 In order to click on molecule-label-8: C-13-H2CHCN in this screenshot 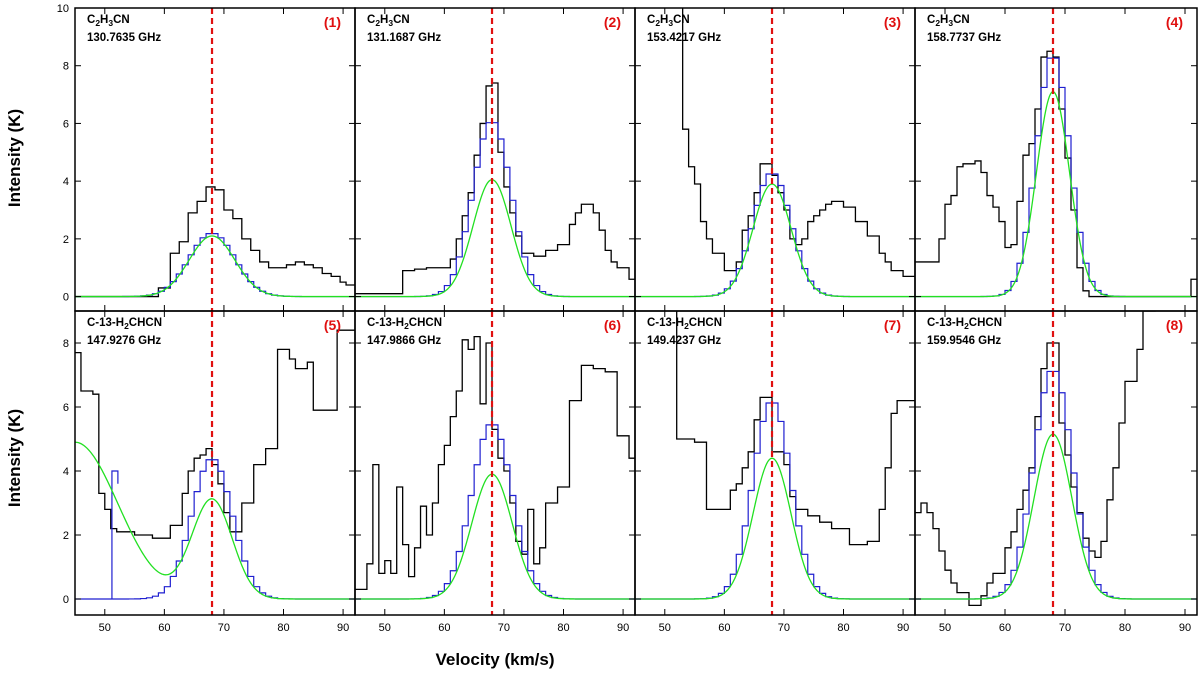, I will do `click(964, 324)`.